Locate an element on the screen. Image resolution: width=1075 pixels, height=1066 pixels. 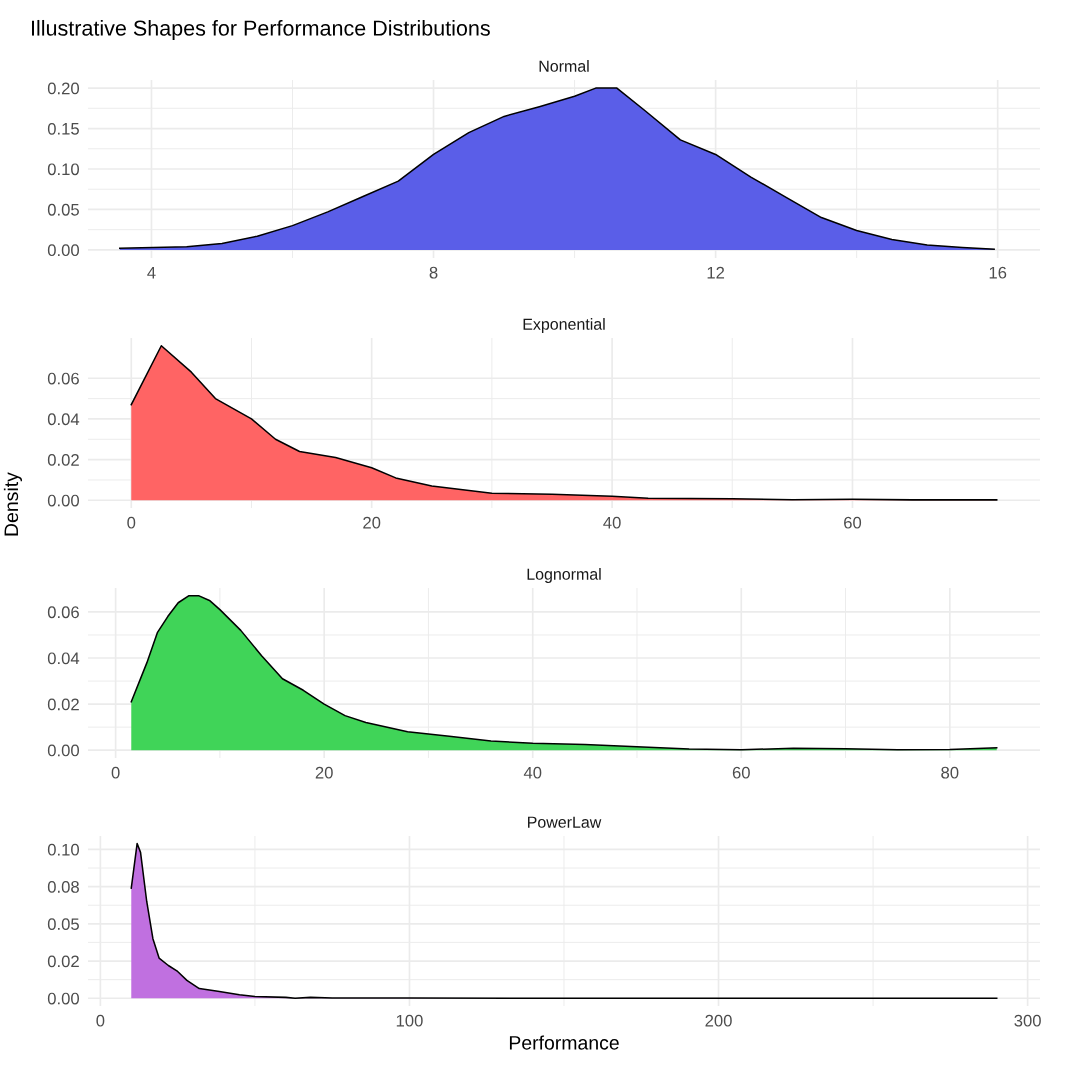
chart-subtitle: Normal is located at coordinates (564, 66).